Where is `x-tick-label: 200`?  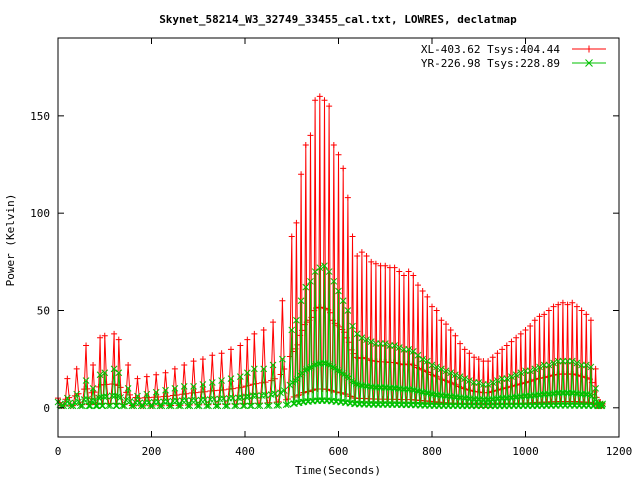
x-tick-label: 200 is located at coordinates (152, 451).